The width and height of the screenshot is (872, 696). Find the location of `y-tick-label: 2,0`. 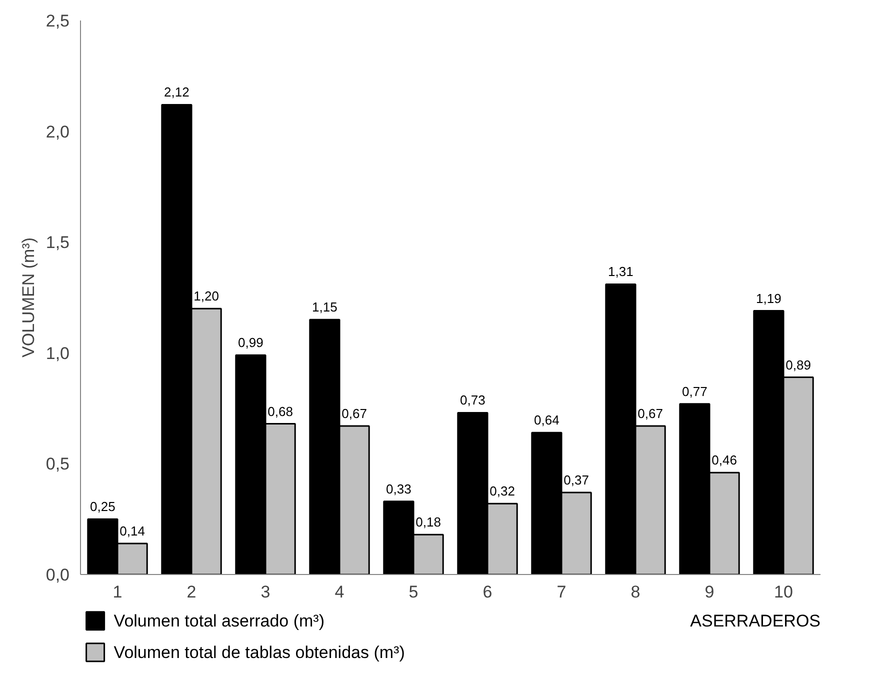

y-tick-label: 2,0 is located at coordinates (58, 132).